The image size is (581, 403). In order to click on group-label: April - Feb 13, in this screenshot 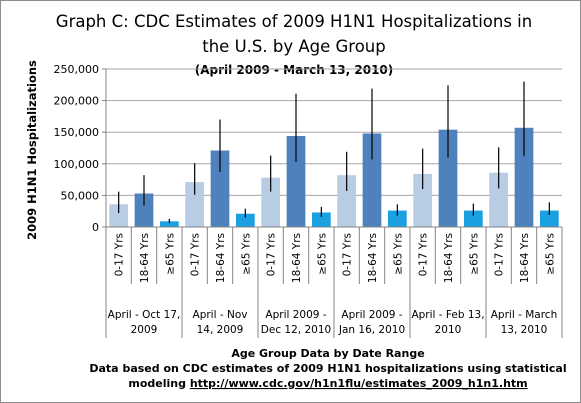, I will do `click(447, 315)`.